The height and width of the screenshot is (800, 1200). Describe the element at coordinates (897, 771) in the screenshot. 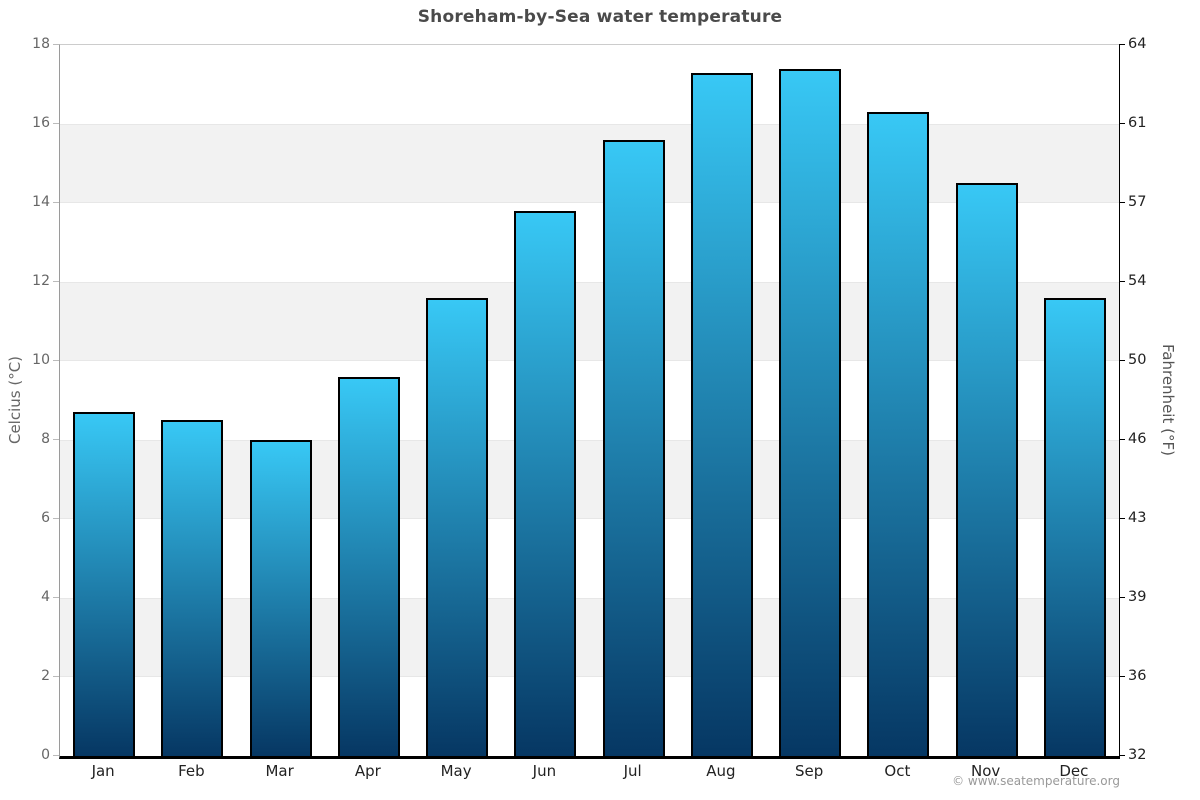

I see `x-tick-oct: Oct` at that location.